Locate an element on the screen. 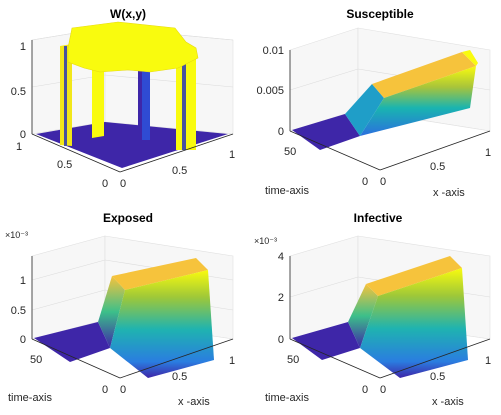 This screenshot has height=415, width=501. susceptible-ytick: 50 is located at coordinates (290, 152).